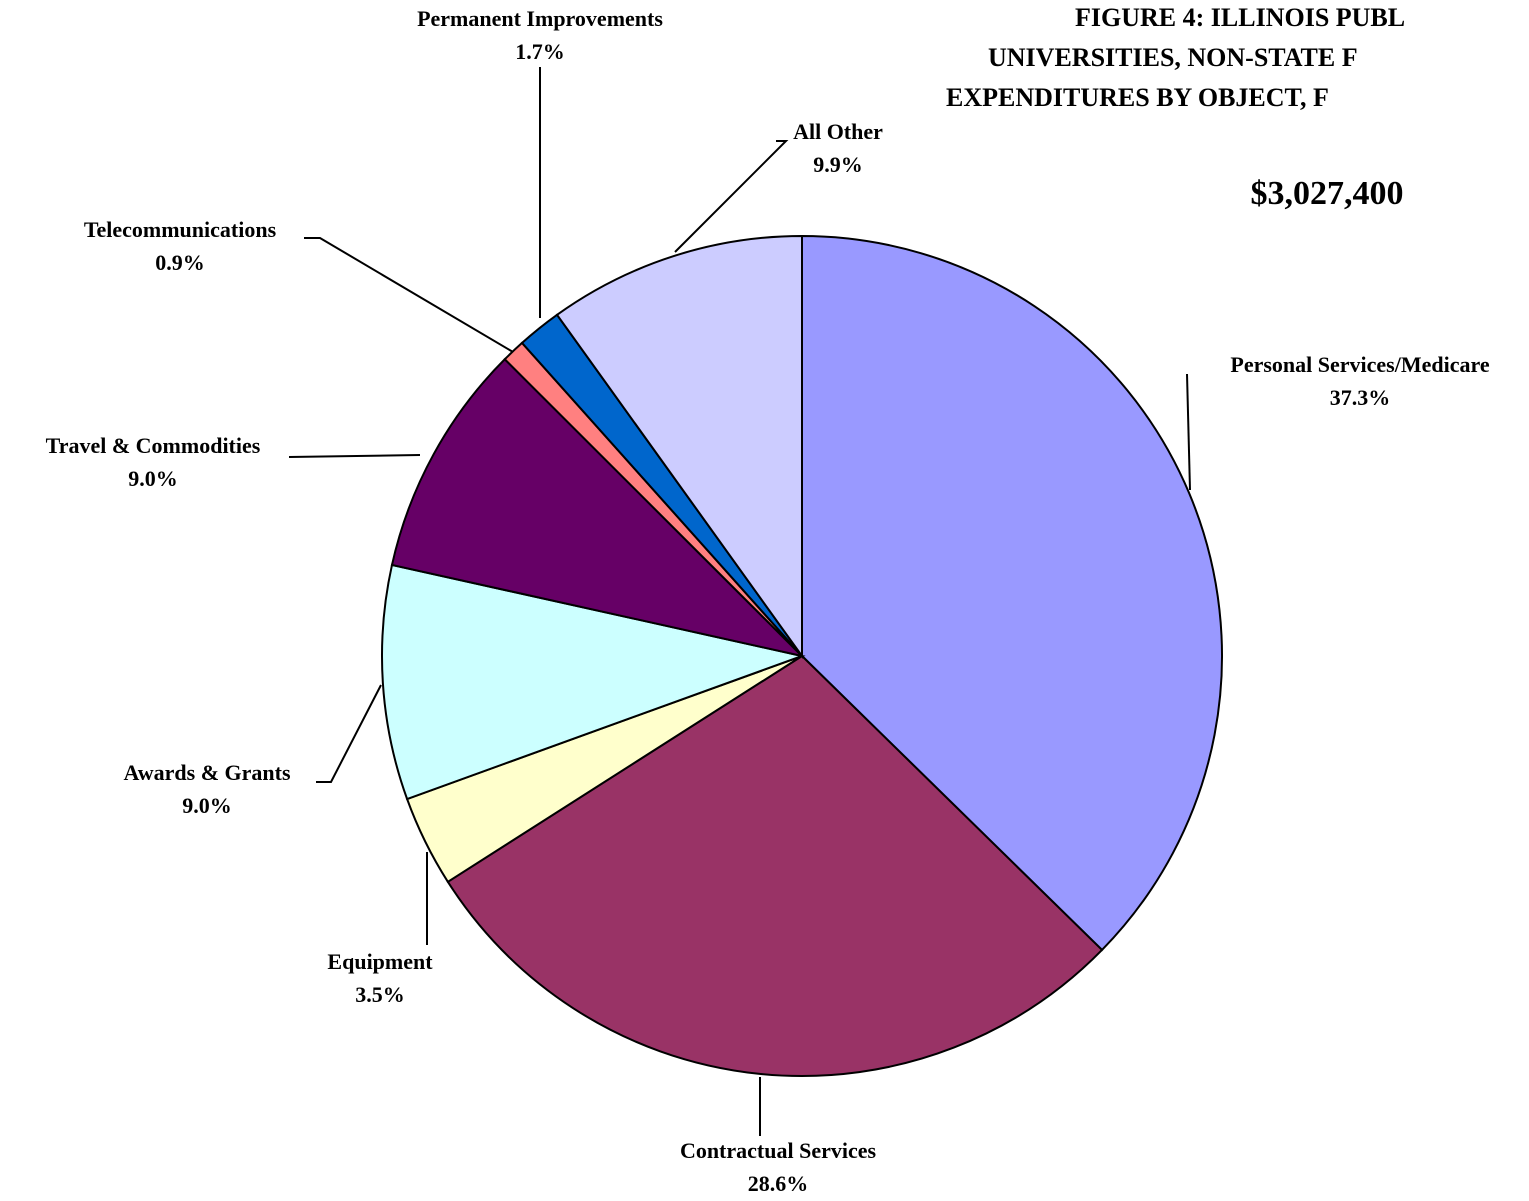  Describe the element at coordinates (153, 445) in the screenshot. I see `slice-label: Travel & Commodities` at that location.